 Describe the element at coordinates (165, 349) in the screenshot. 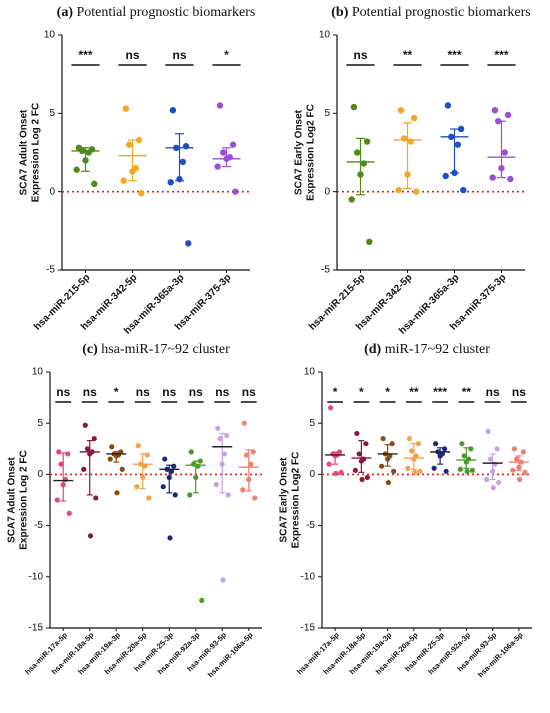

I see `panel-title-text: hsa-miR-17~92 cluster` at that location.